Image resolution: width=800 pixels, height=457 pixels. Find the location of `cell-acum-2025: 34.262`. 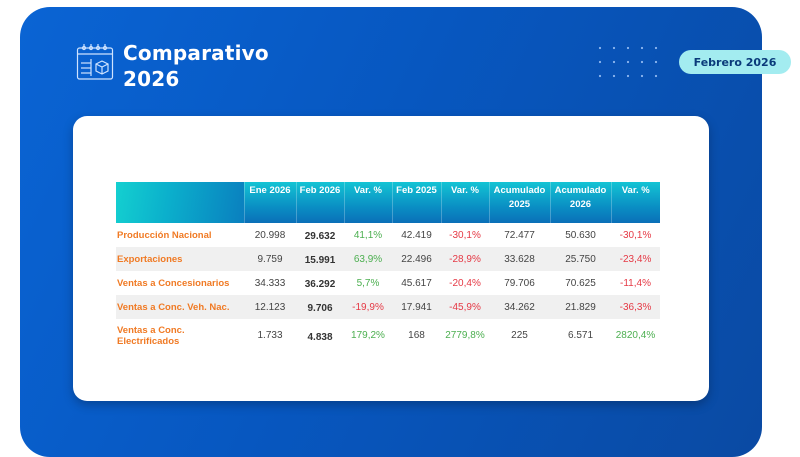

cell-acum-2025: 34.262 is located at coordinates (519, 307).